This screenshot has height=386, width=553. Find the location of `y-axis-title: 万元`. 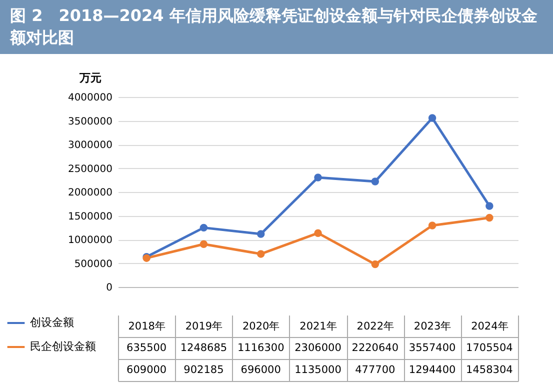

y-axis-title: 万元 is located at coordinates (90, 78).